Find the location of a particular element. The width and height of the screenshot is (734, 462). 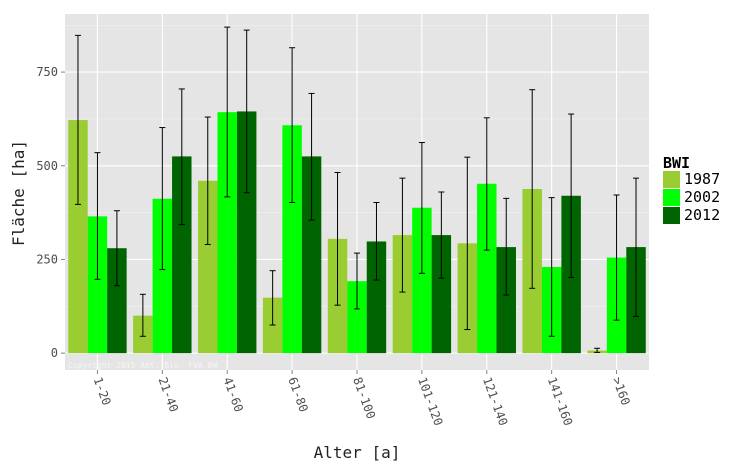

legend-item-2002: 2002 is located at coordinates (691, 197).